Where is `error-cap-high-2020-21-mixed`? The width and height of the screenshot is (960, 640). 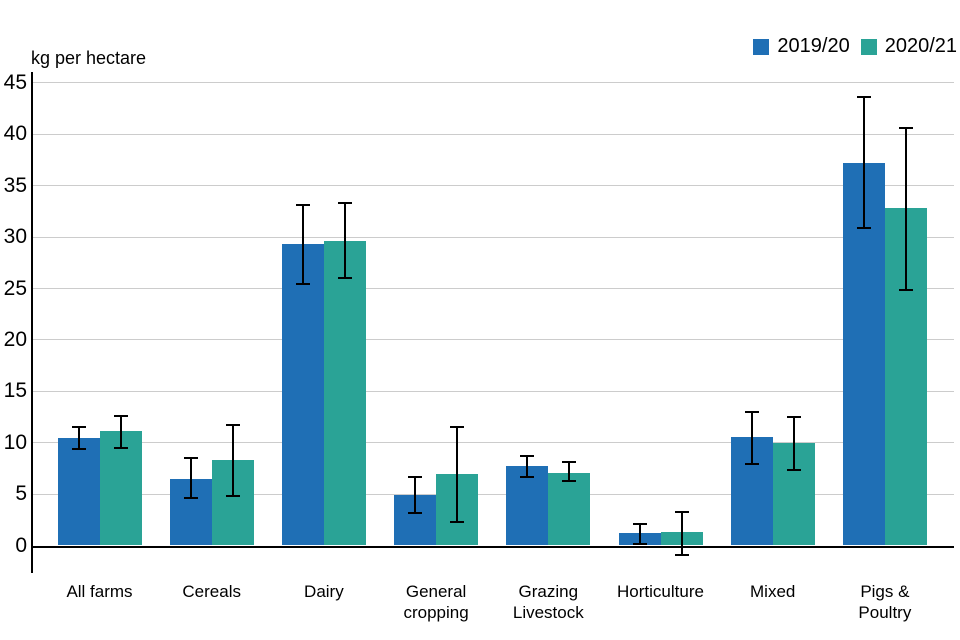 error-cap-high-2020-21-mixed is located at coordinates (793, 417).